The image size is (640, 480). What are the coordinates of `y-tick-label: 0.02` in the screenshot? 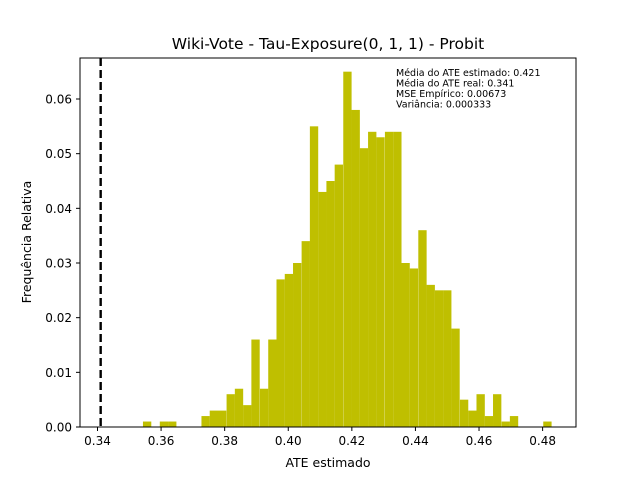 It's located at (58, 318).